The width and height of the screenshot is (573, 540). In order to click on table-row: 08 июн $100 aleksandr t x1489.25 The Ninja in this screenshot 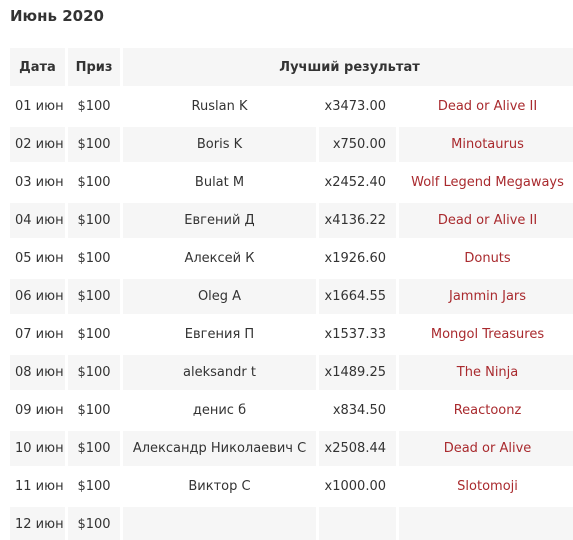, I will do `click(291, 372)`.